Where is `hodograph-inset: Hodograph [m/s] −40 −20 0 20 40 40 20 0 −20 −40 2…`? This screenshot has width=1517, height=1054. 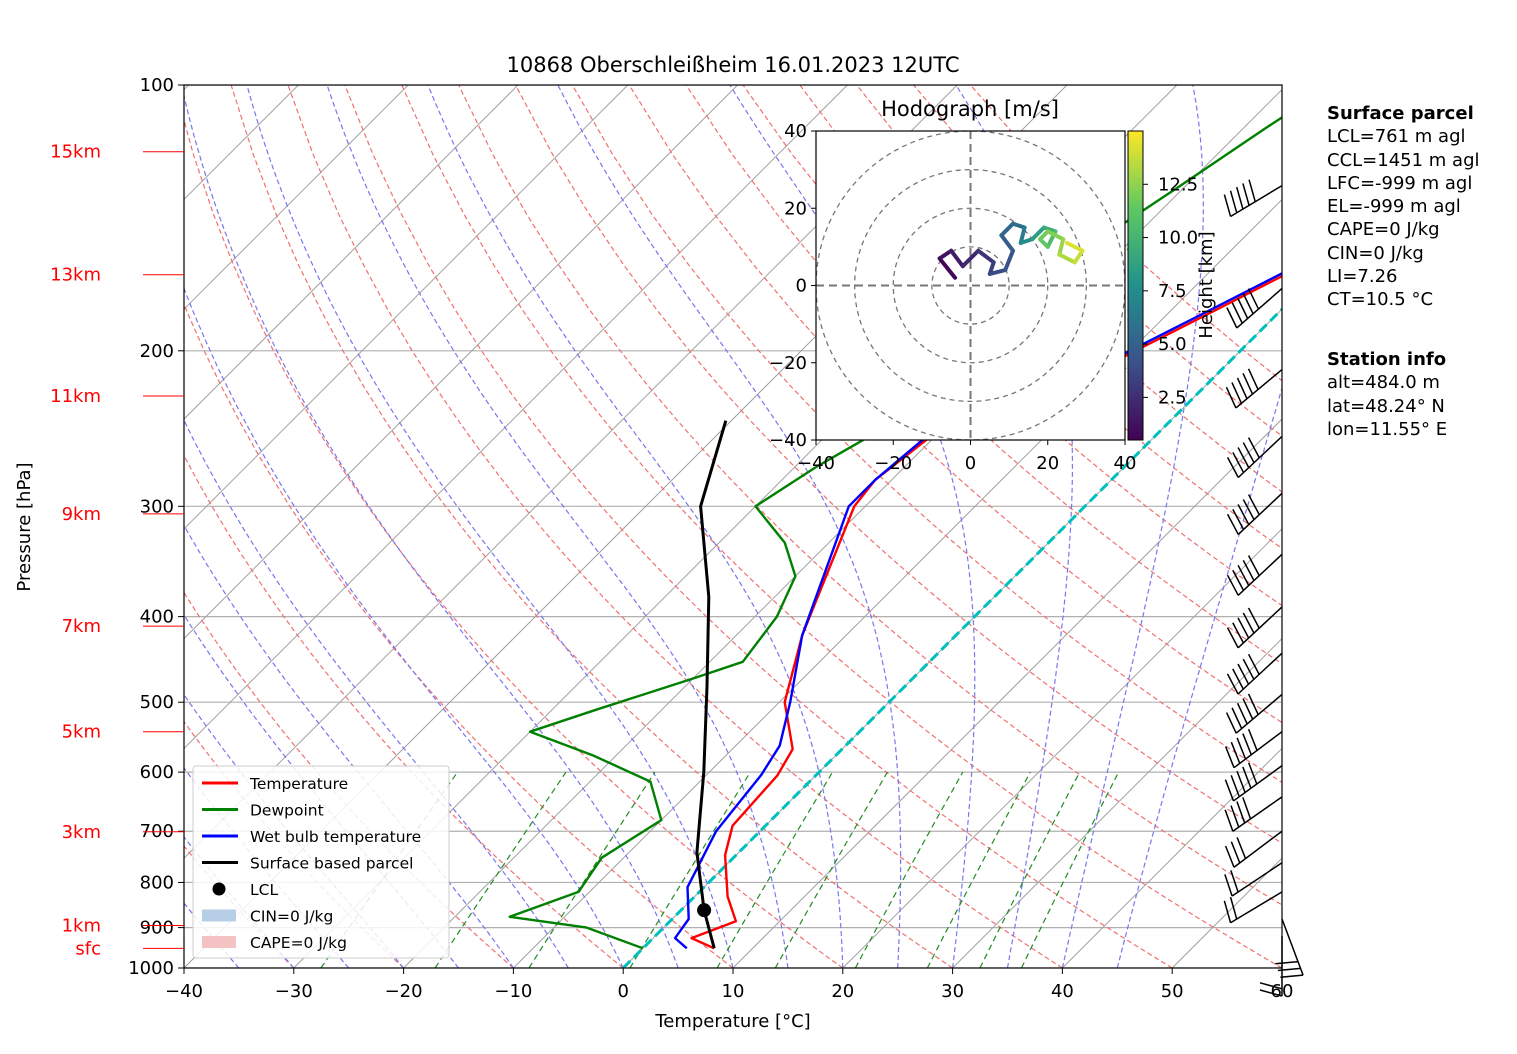
hodograph-inset: Hodograph [m/s] −40 −20 0 20 40 40 20 0 −20 −40 2… is located at coordinates (993, 285).